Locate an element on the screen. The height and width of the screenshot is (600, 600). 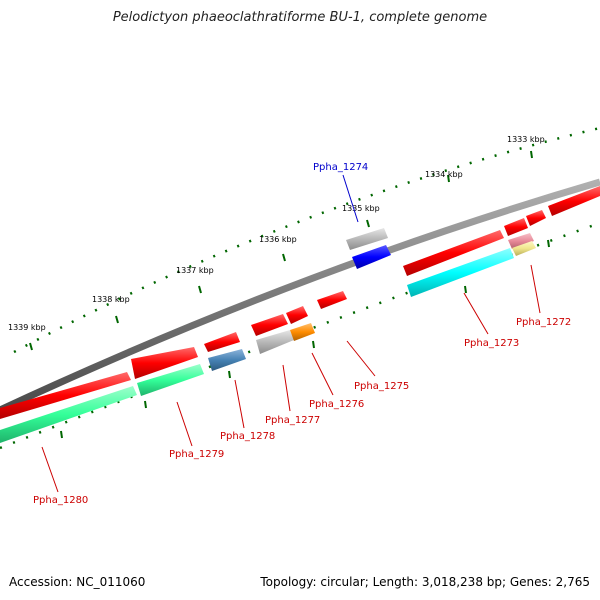
gene-label-ppha-1279: Ppha_1279 is located at coordinates (196, 454).